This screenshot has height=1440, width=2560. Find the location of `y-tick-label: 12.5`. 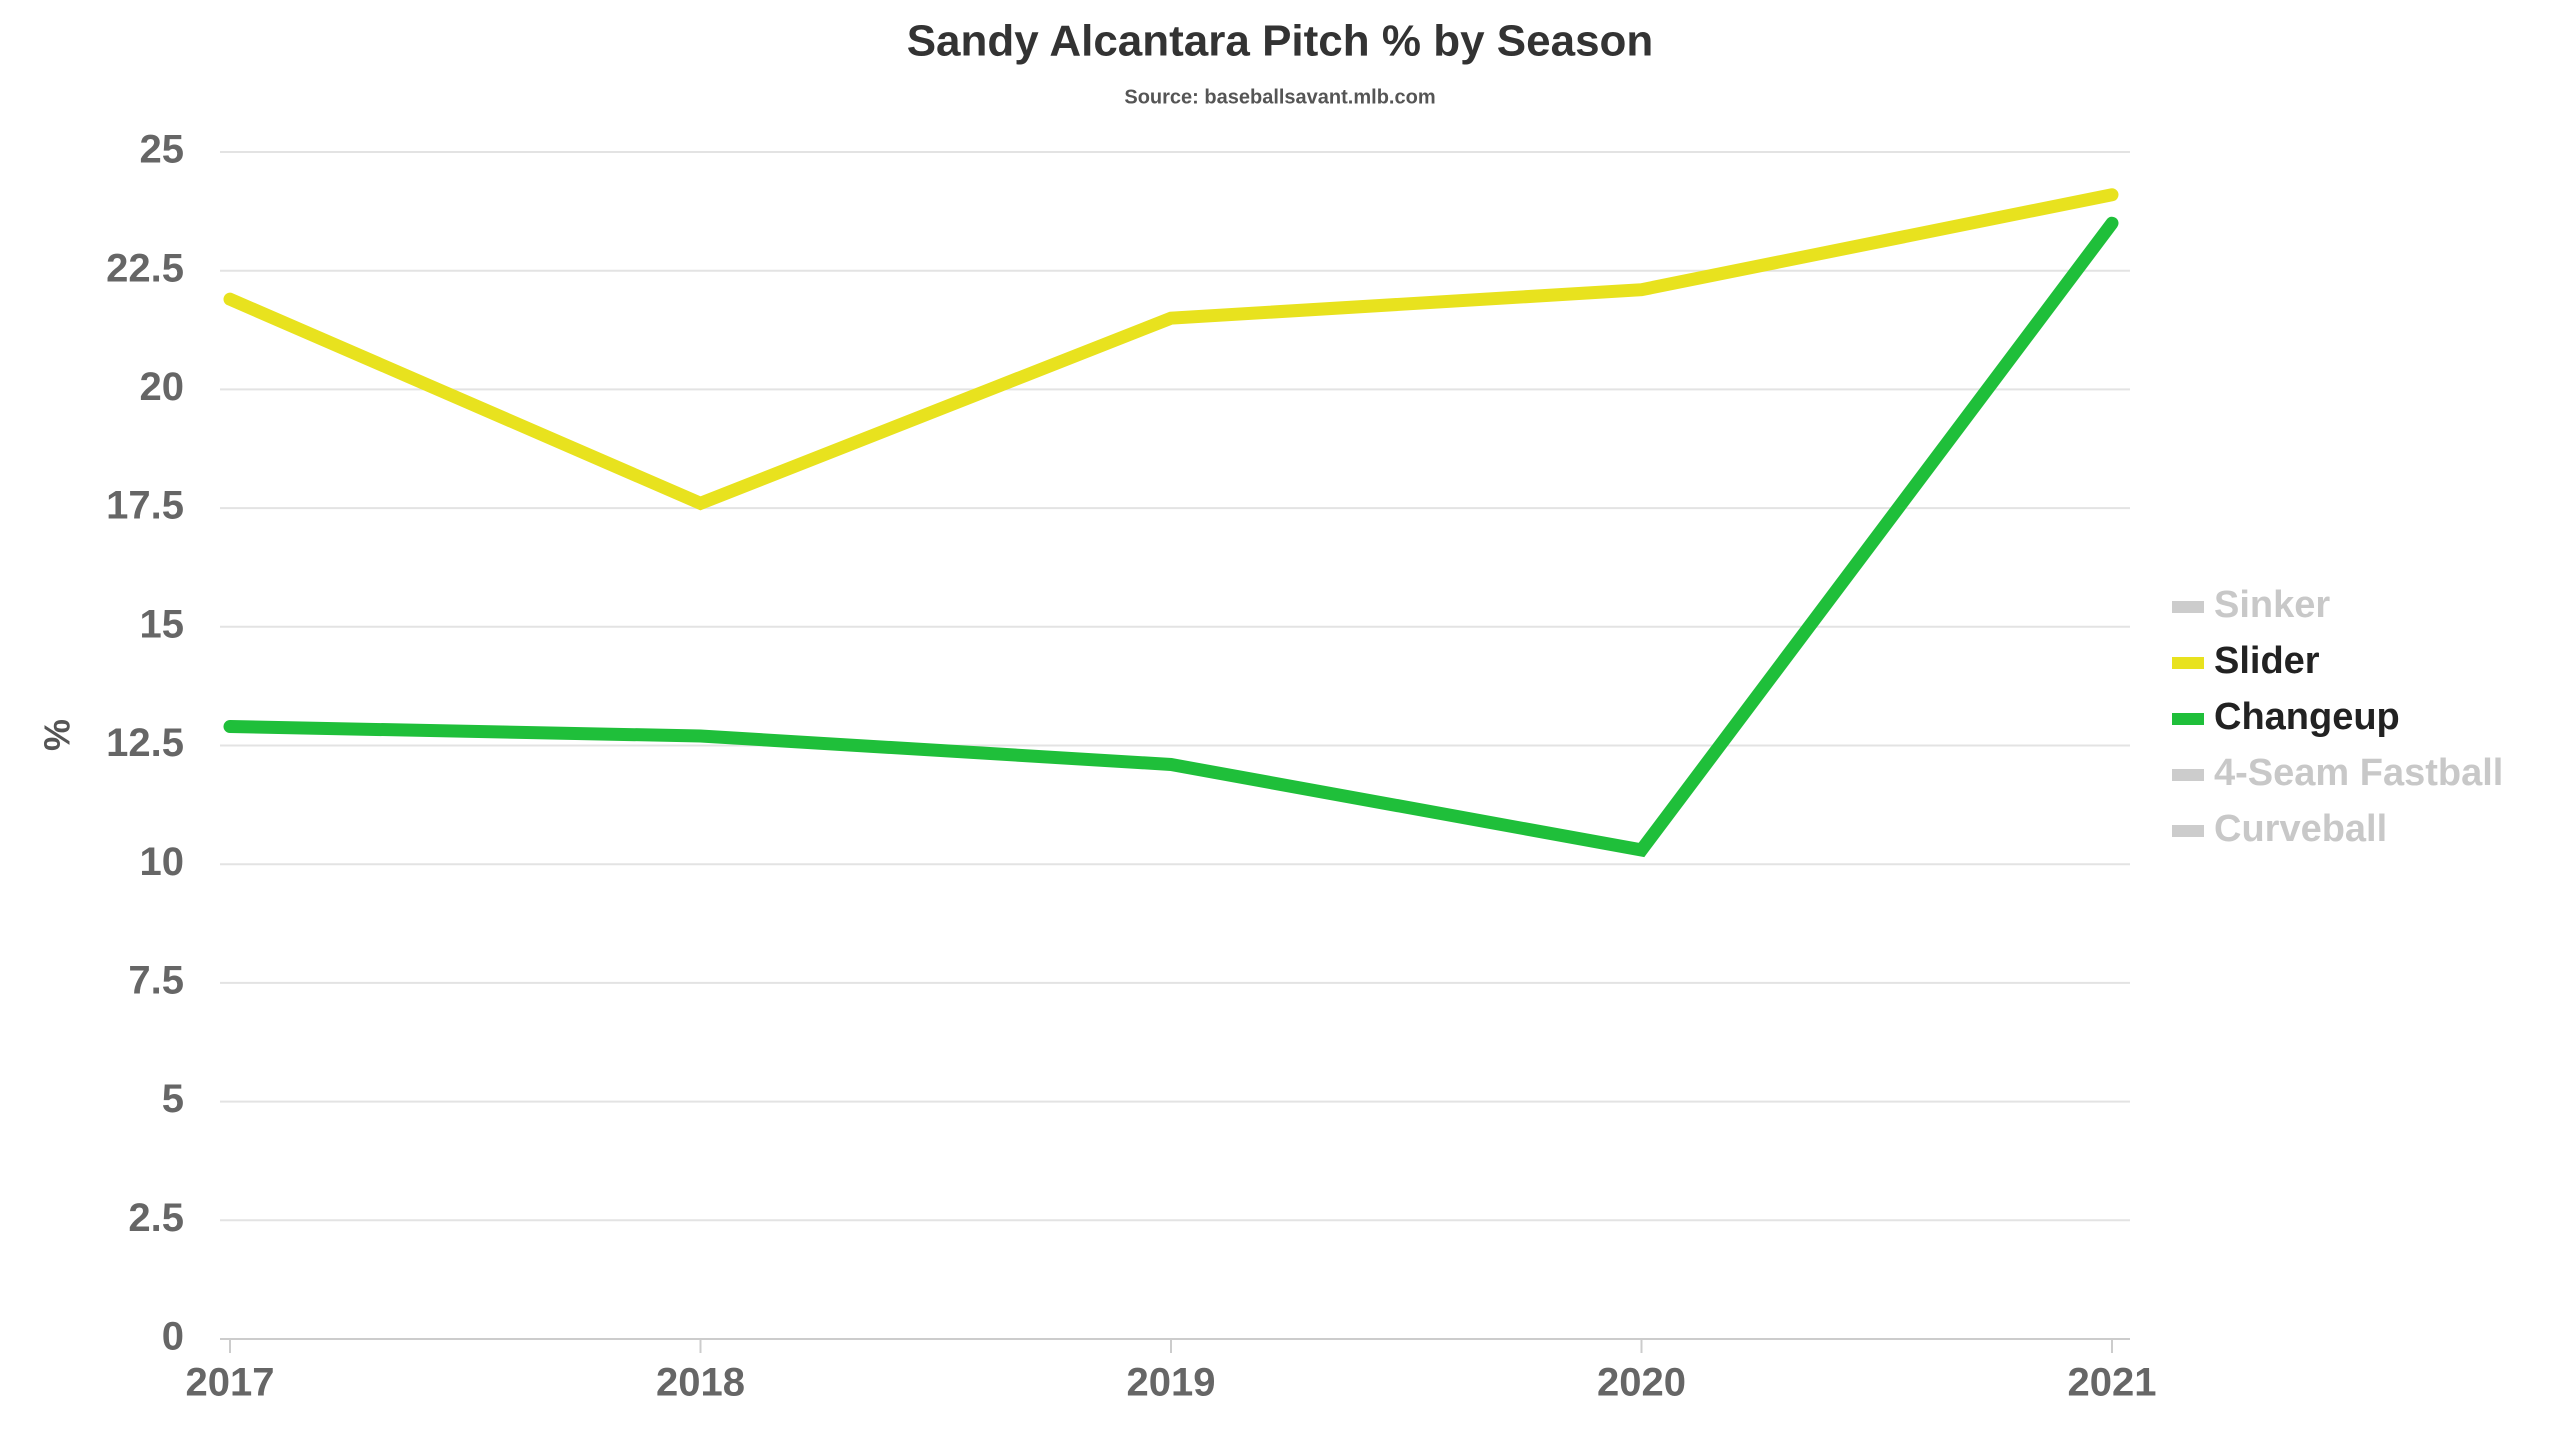

y-tick-label: 12.5 is located at coordinates (145, 743).